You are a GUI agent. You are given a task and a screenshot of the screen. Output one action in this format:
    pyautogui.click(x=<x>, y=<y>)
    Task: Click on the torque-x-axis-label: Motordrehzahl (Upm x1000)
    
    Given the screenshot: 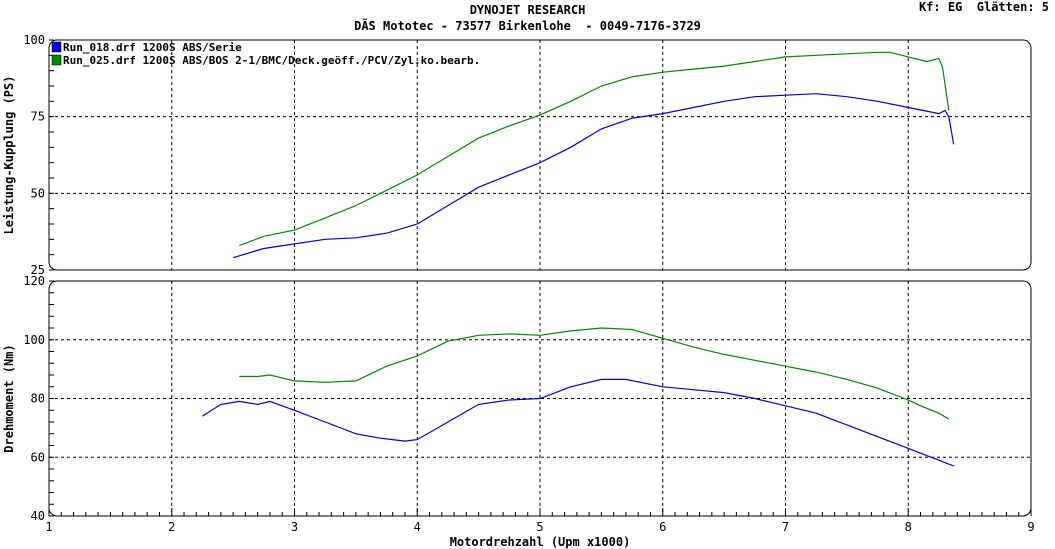 What is the action you would take?
    pyautogui.click(x=540, y=542)
    